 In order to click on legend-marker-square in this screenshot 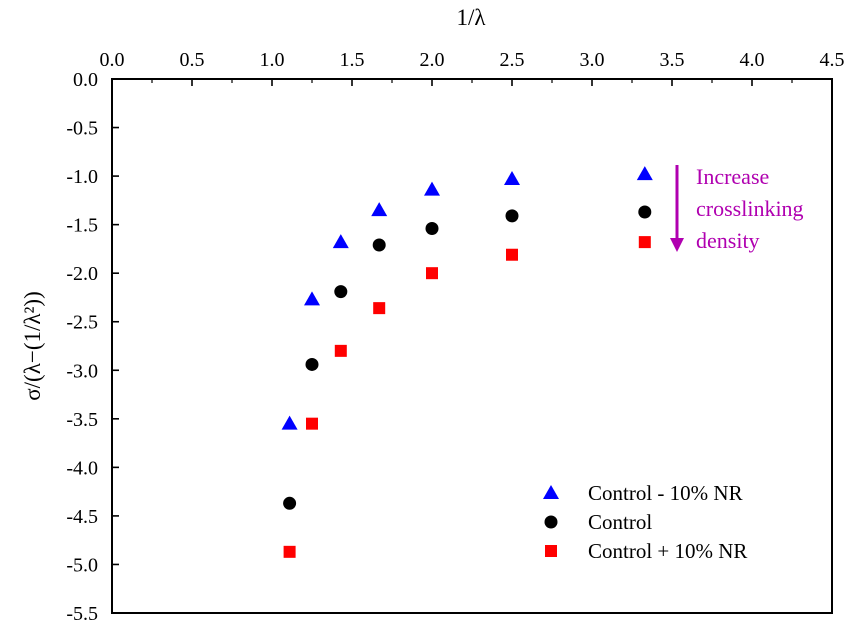, I will do `click(551, 551)`.